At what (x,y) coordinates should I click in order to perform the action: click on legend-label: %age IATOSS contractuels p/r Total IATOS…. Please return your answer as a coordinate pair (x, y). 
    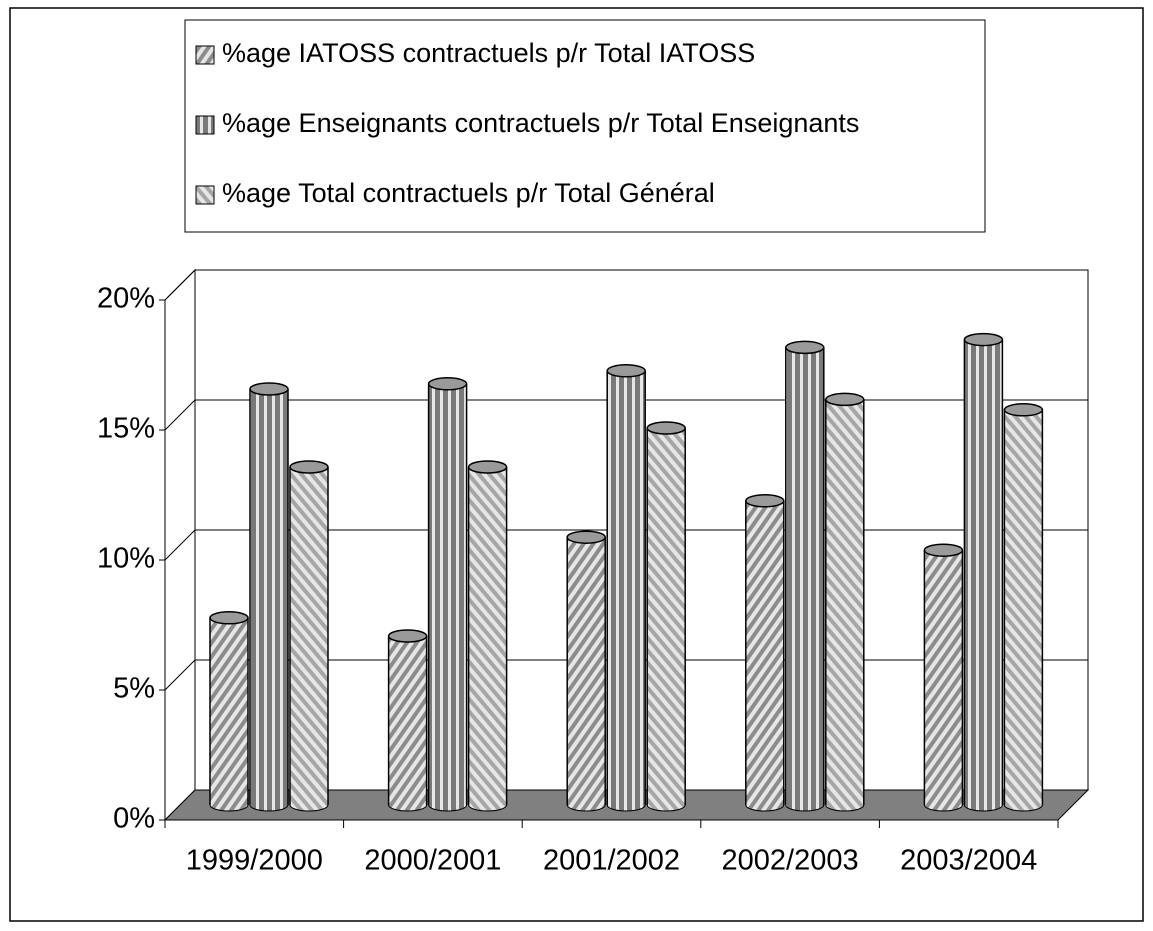
    Looking at the image, I should click on (488, 53).